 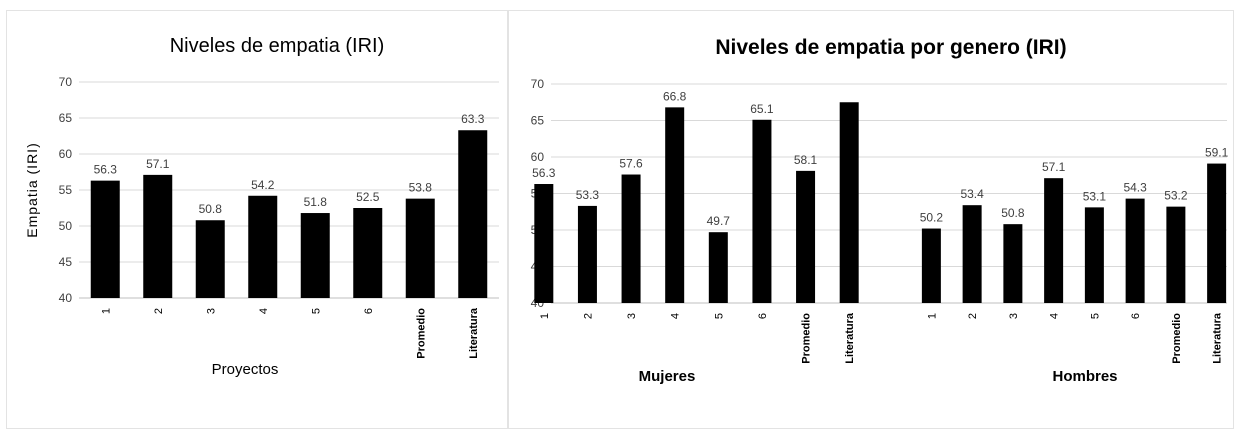 What do you see at coordinates (263, 185) in the screenshot?
I see `data-label: 54.2` at bounding box center [263, 185].